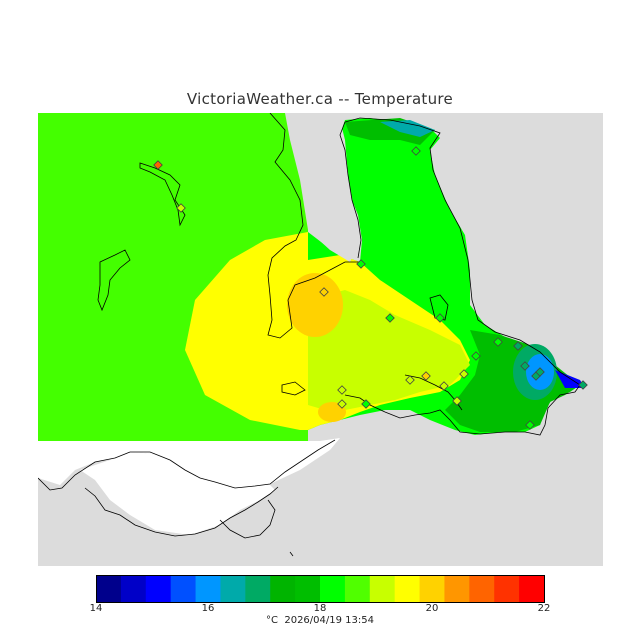 The width and height of the screenshot is (640, 640). What do you see at coordinates (208, 608) in the screenshot?
I see `legend-tick-label: 16` at bounding box center [208, 608].